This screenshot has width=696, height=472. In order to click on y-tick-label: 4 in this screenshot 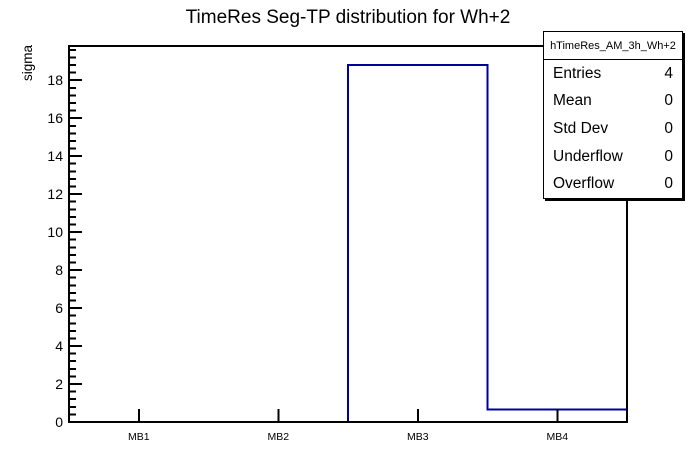, I will do `click(59, 346)`.